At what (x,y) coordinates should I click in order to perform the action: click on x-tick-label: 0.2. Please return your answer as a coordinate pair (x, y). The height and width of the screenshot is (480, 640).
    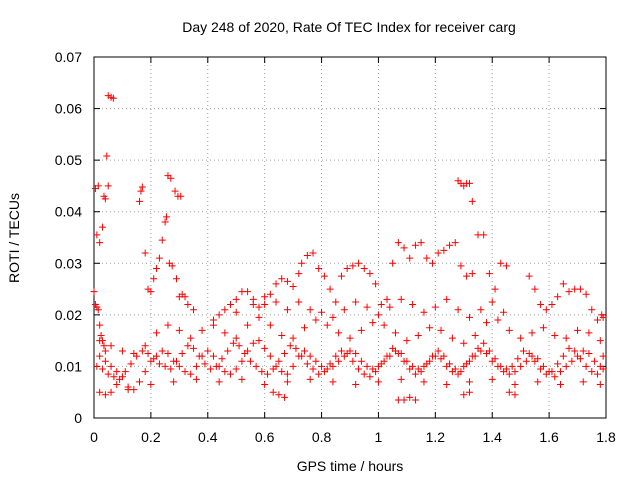
    Looking at the image, I should click on (151, 437).